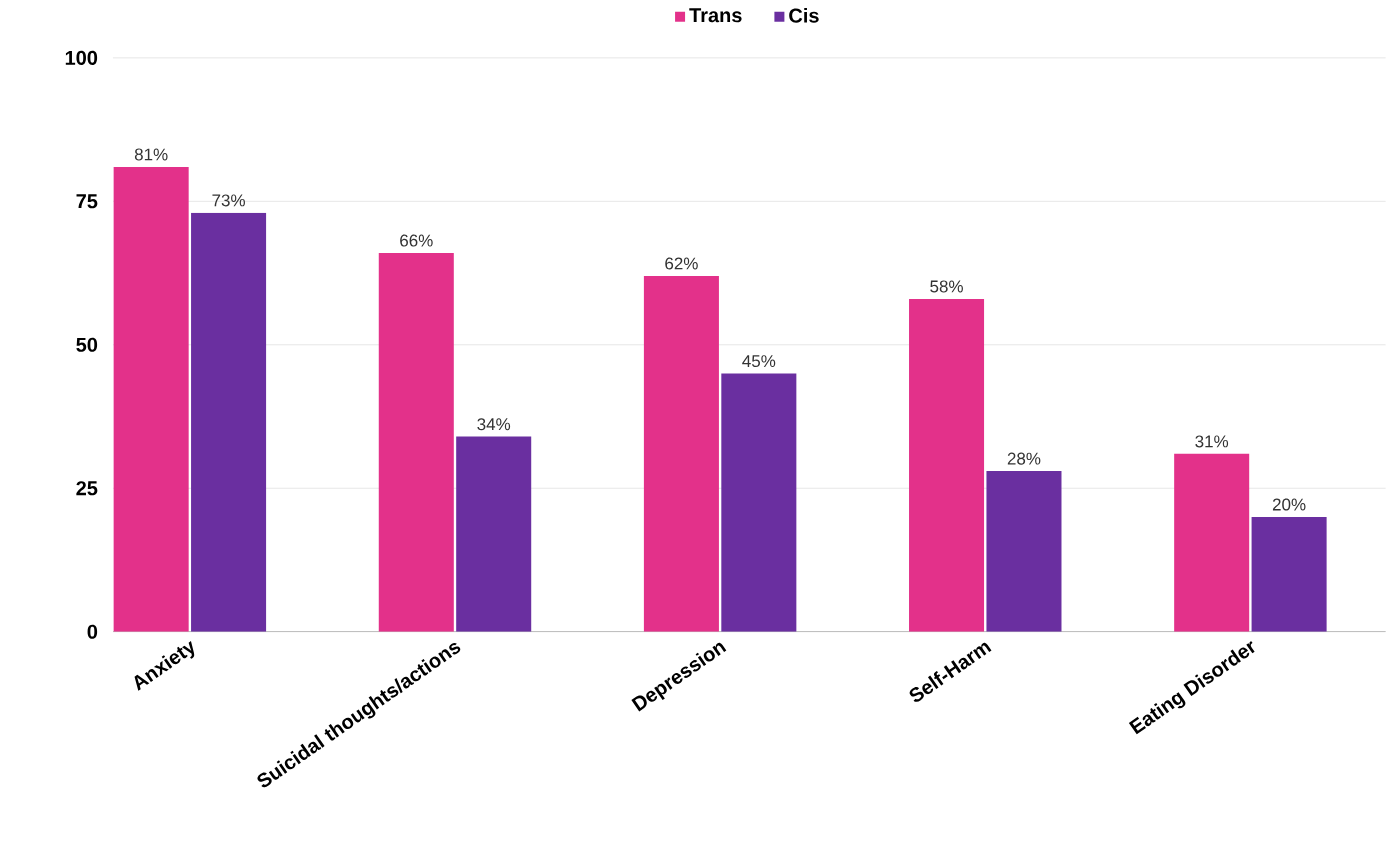  Describe the element at coordinates (715, 15) in the screenshot. I see `legend-label: Trans` at that location.